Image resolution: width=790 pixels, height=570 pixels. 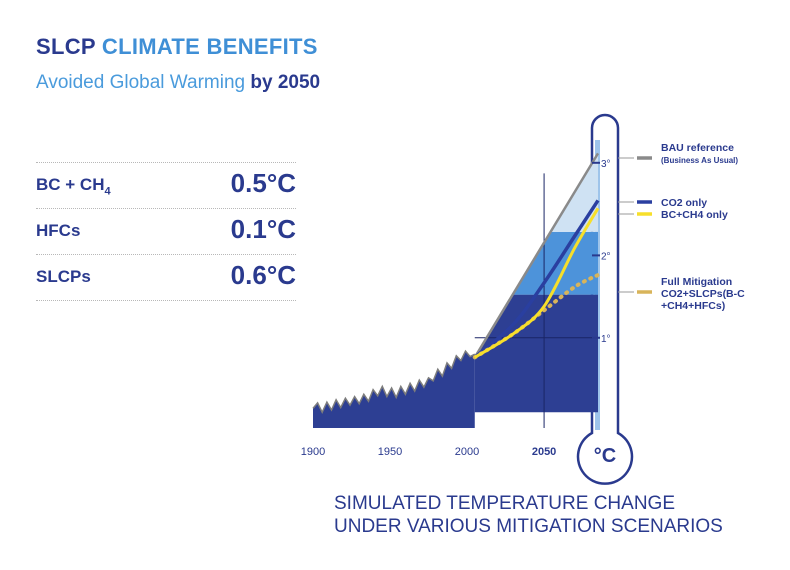 What do you see at coordinates (209, 46) in the screenshot?
I see `title-part-2: CLIMATE BENEFITS` at bounding box center [209, 46].